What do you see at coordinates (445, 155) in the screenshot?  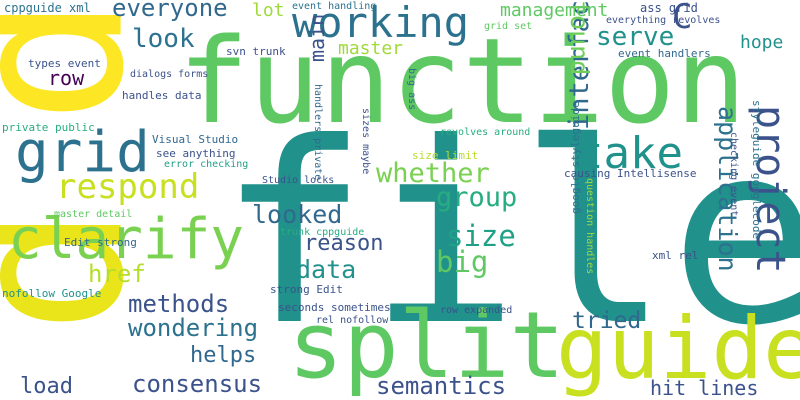 I see `word: size limit` at bounding box center [445, 155].